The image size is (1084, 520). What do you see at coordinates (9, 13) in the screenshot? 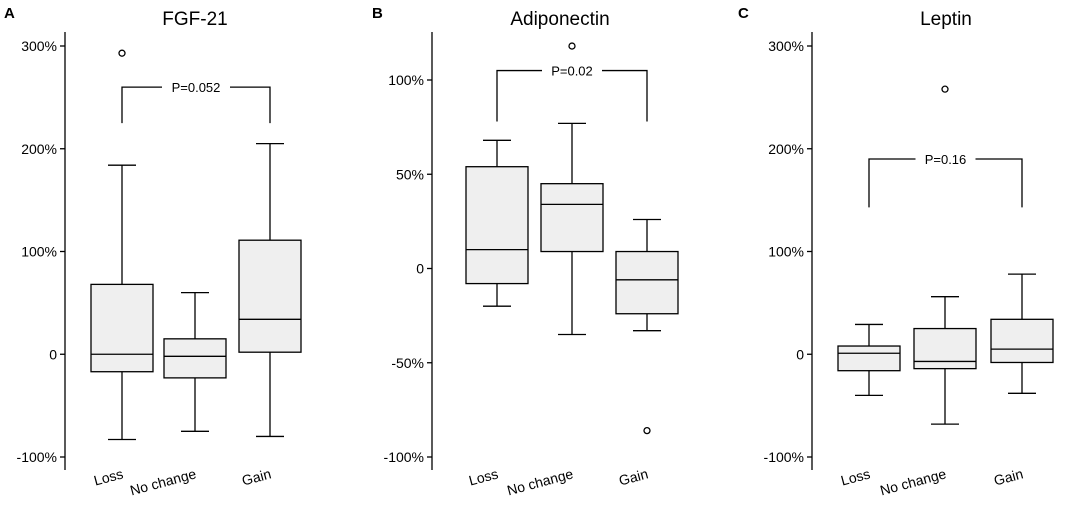
I see `panel-letter: A` at bounding box center [9, 13].